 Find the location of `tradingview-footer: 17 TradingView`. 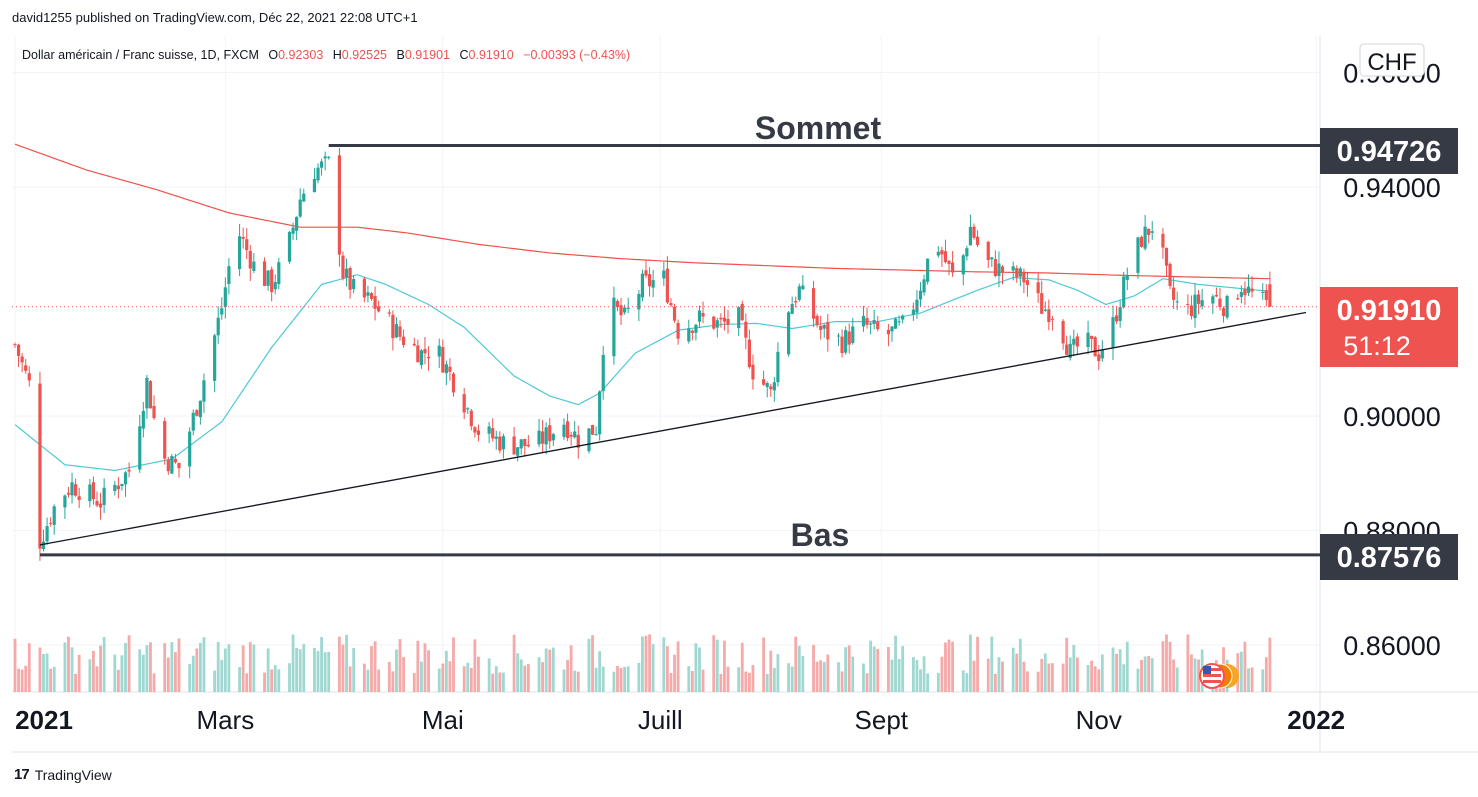

tradingview-footer: 17 TradingView is located at coordinates (63, 774).